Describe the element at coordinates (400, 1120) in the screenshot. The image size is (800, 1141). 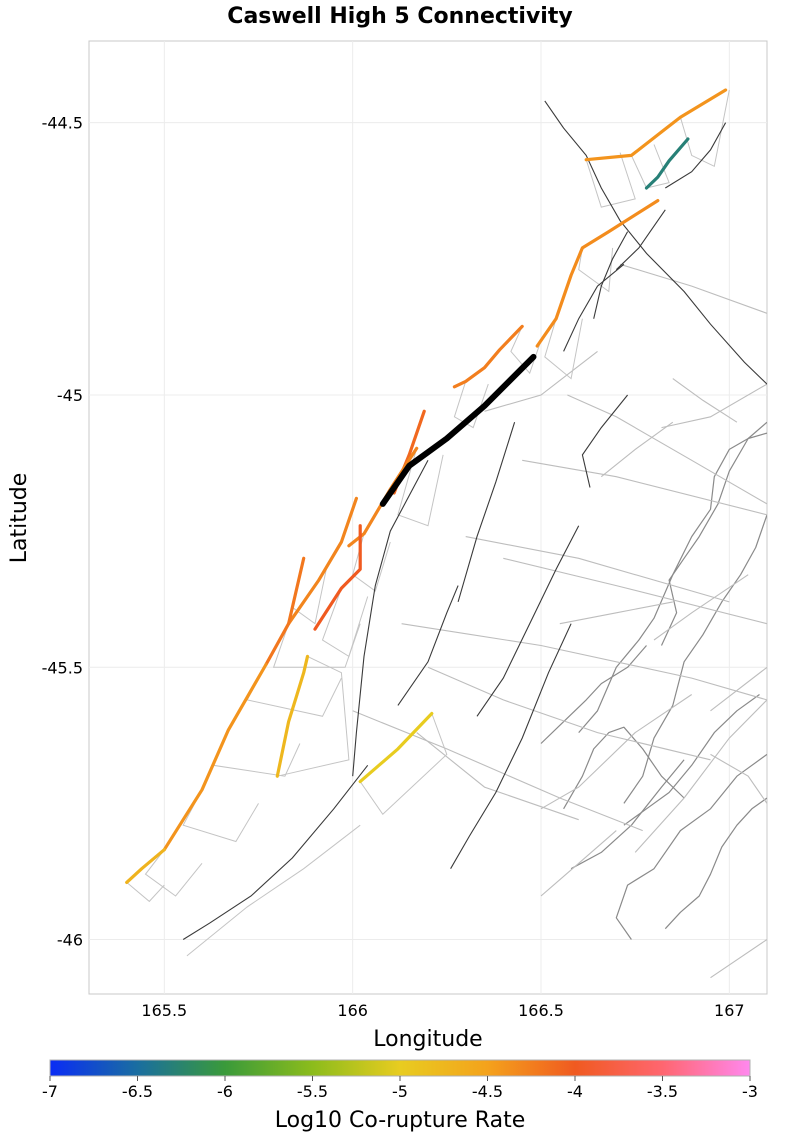
I see `colorbar-label: Log10 Co-rupture Rate` at that location.